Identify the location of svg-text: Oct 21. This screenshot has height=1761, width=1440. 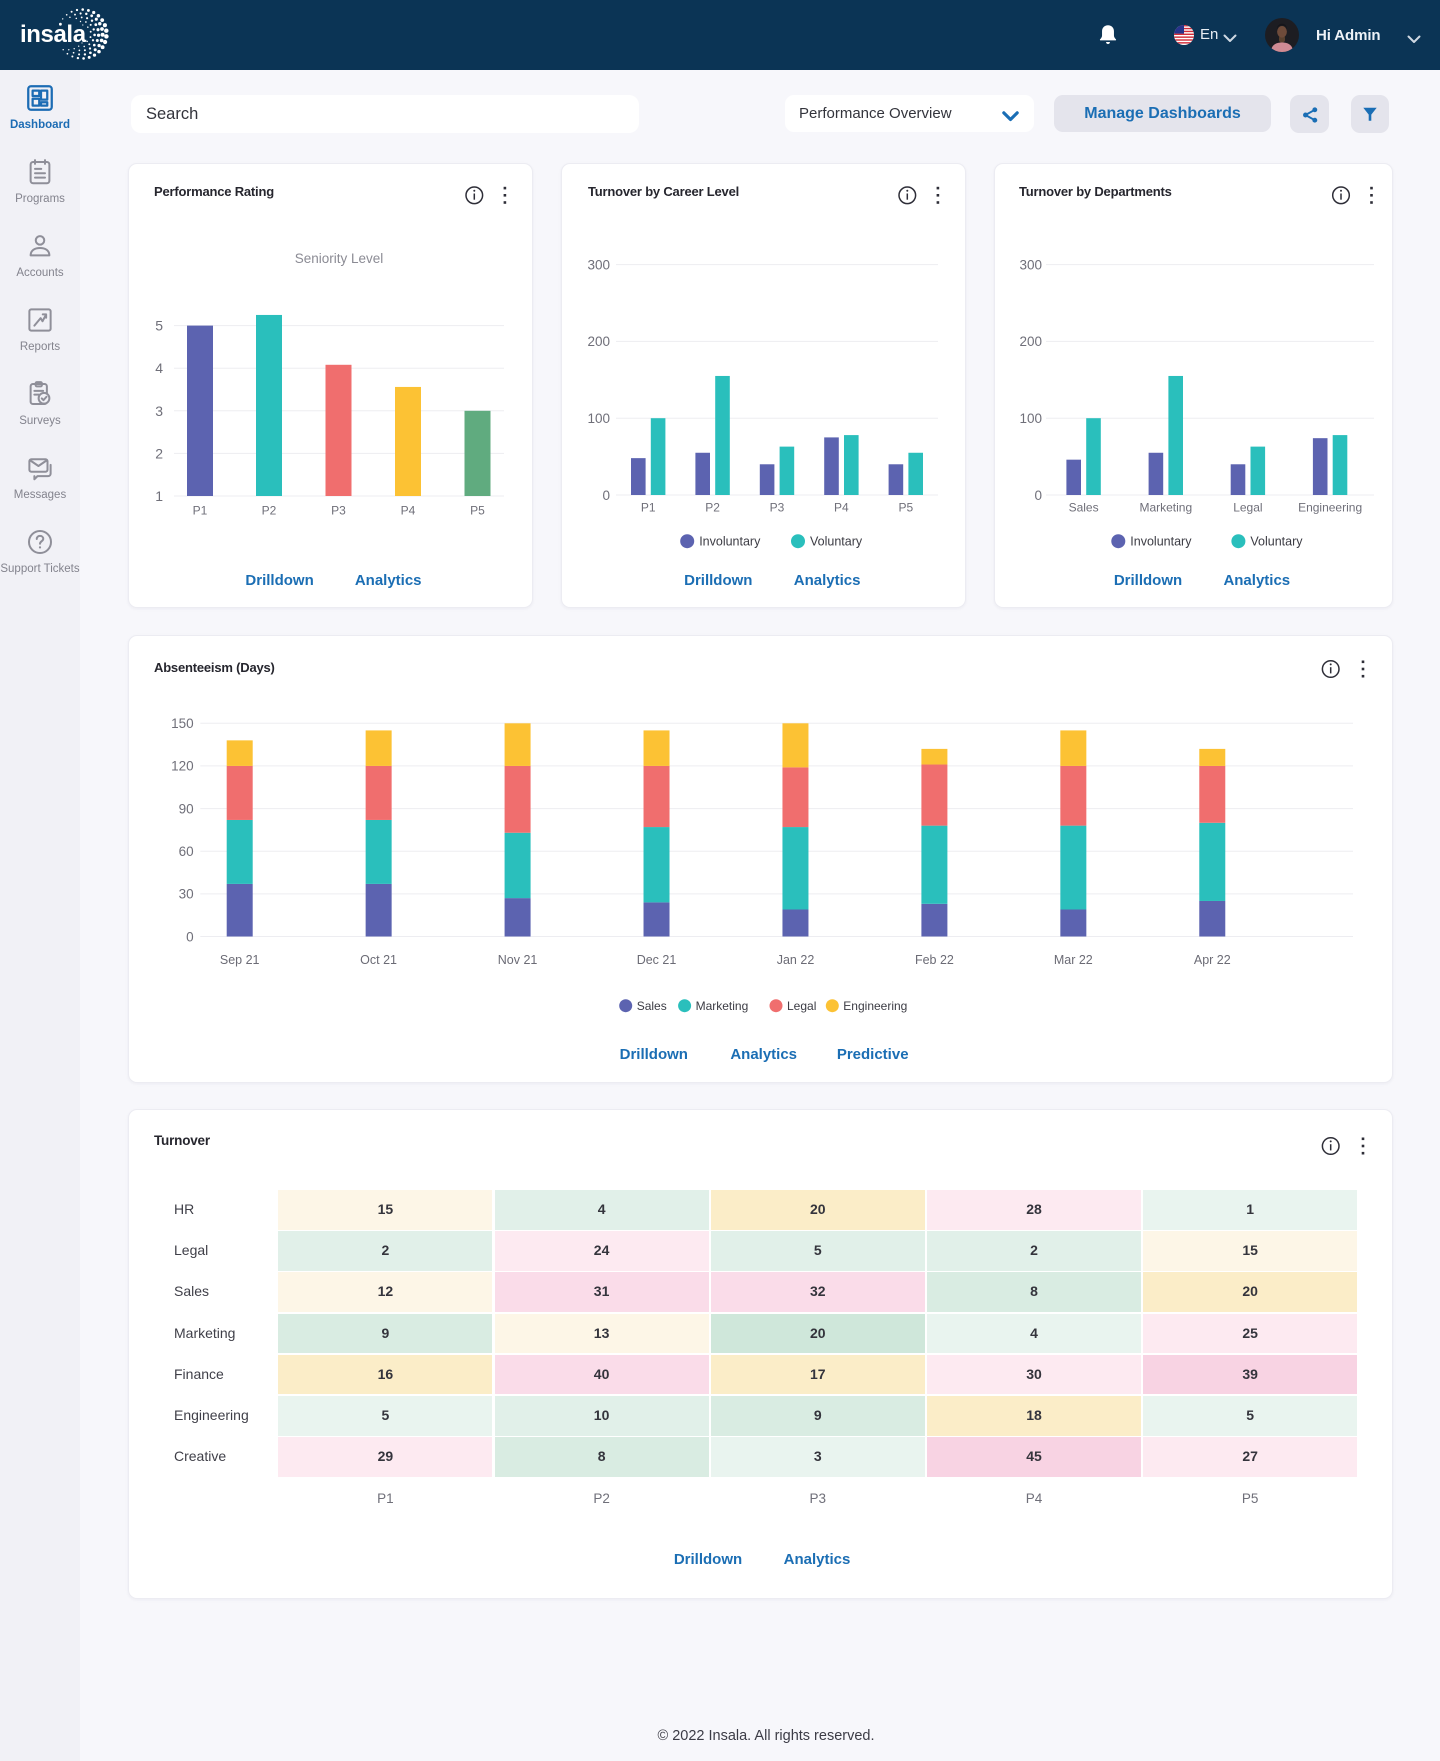
(378, 960).